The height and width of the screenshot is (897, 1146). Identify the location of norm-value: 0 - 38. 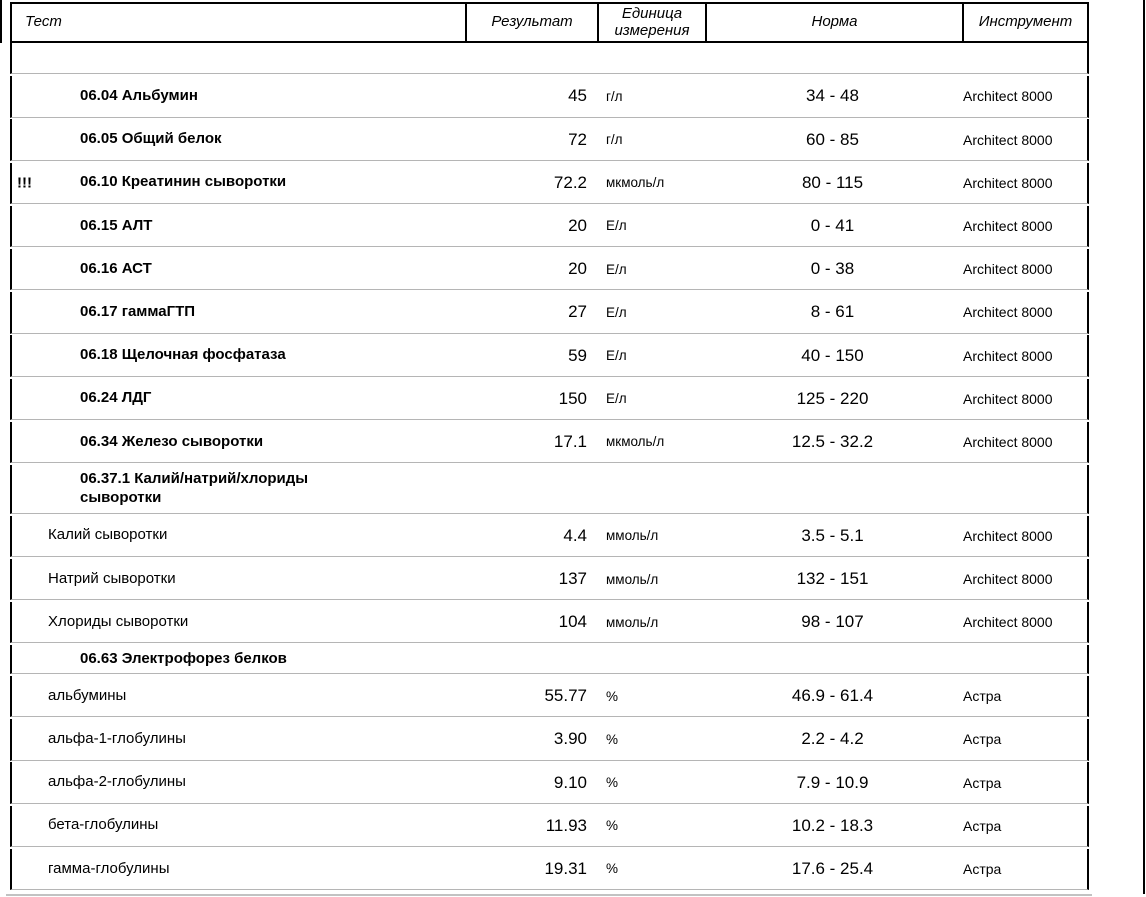
(832, 269).